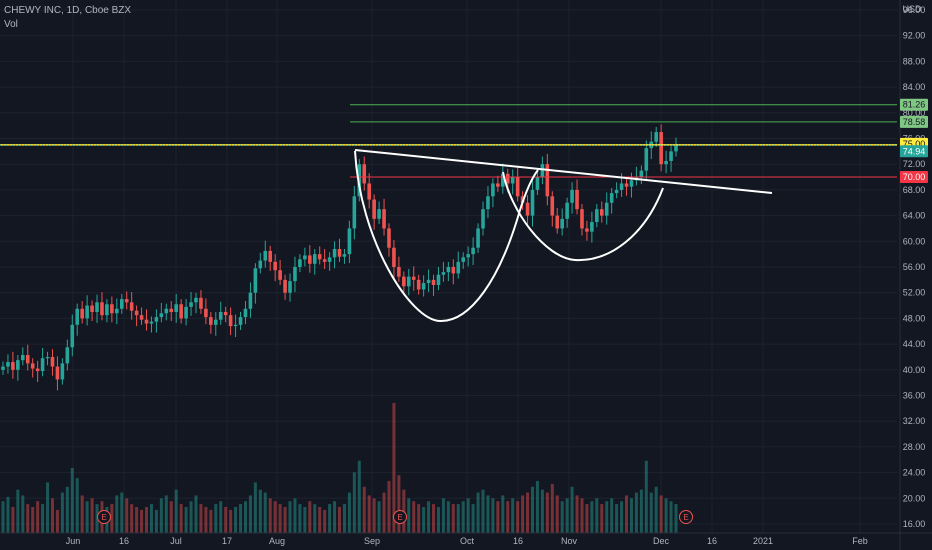  Describe the element at coordinates (914, 164) in the screenshot. I see `y-tick-label: 72.00` at that location.